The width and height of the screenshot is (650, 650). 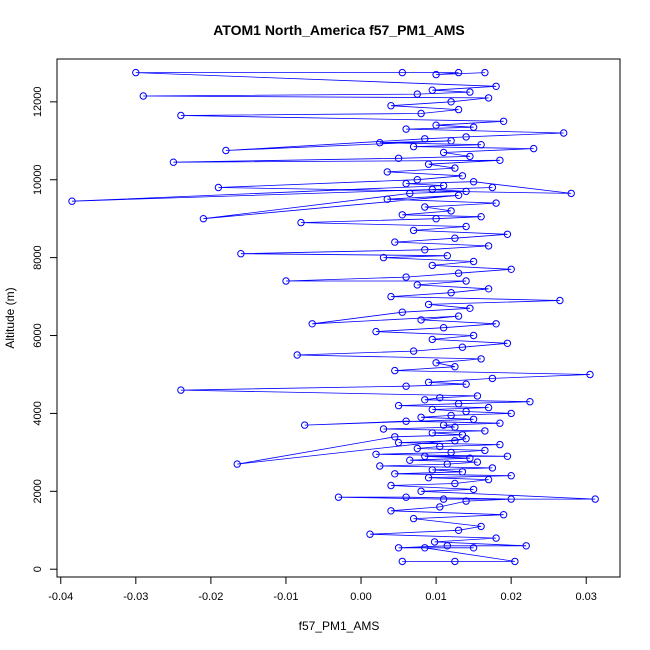 What do you see at coordinates (339, 626) in the screenshot?
I see `x-axis-label: f57_PM1_AMS` at bounding box center [339, 626].